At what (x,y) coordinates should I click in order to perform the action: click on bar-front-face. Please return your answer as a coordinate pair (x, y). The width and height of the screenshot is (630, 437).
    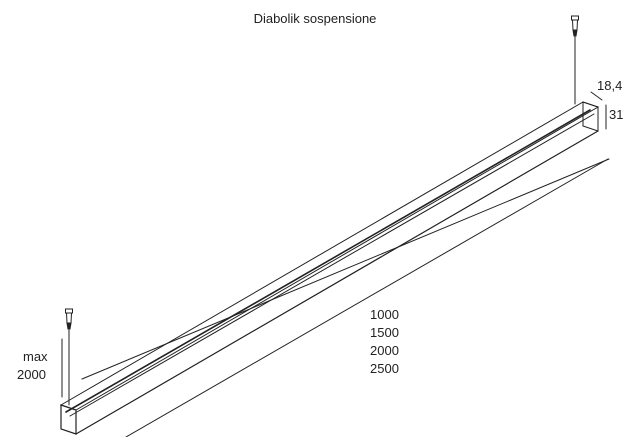
    Looking at the image, I should click on (68, 419).